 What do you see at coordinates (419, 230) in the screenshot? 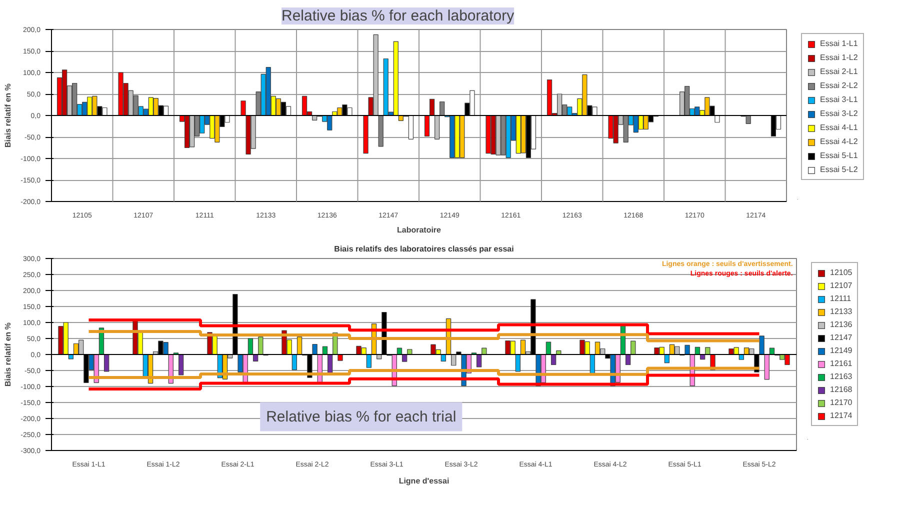
I see `x-axis-title: Laboratoire` at bounding box center [419, 230].